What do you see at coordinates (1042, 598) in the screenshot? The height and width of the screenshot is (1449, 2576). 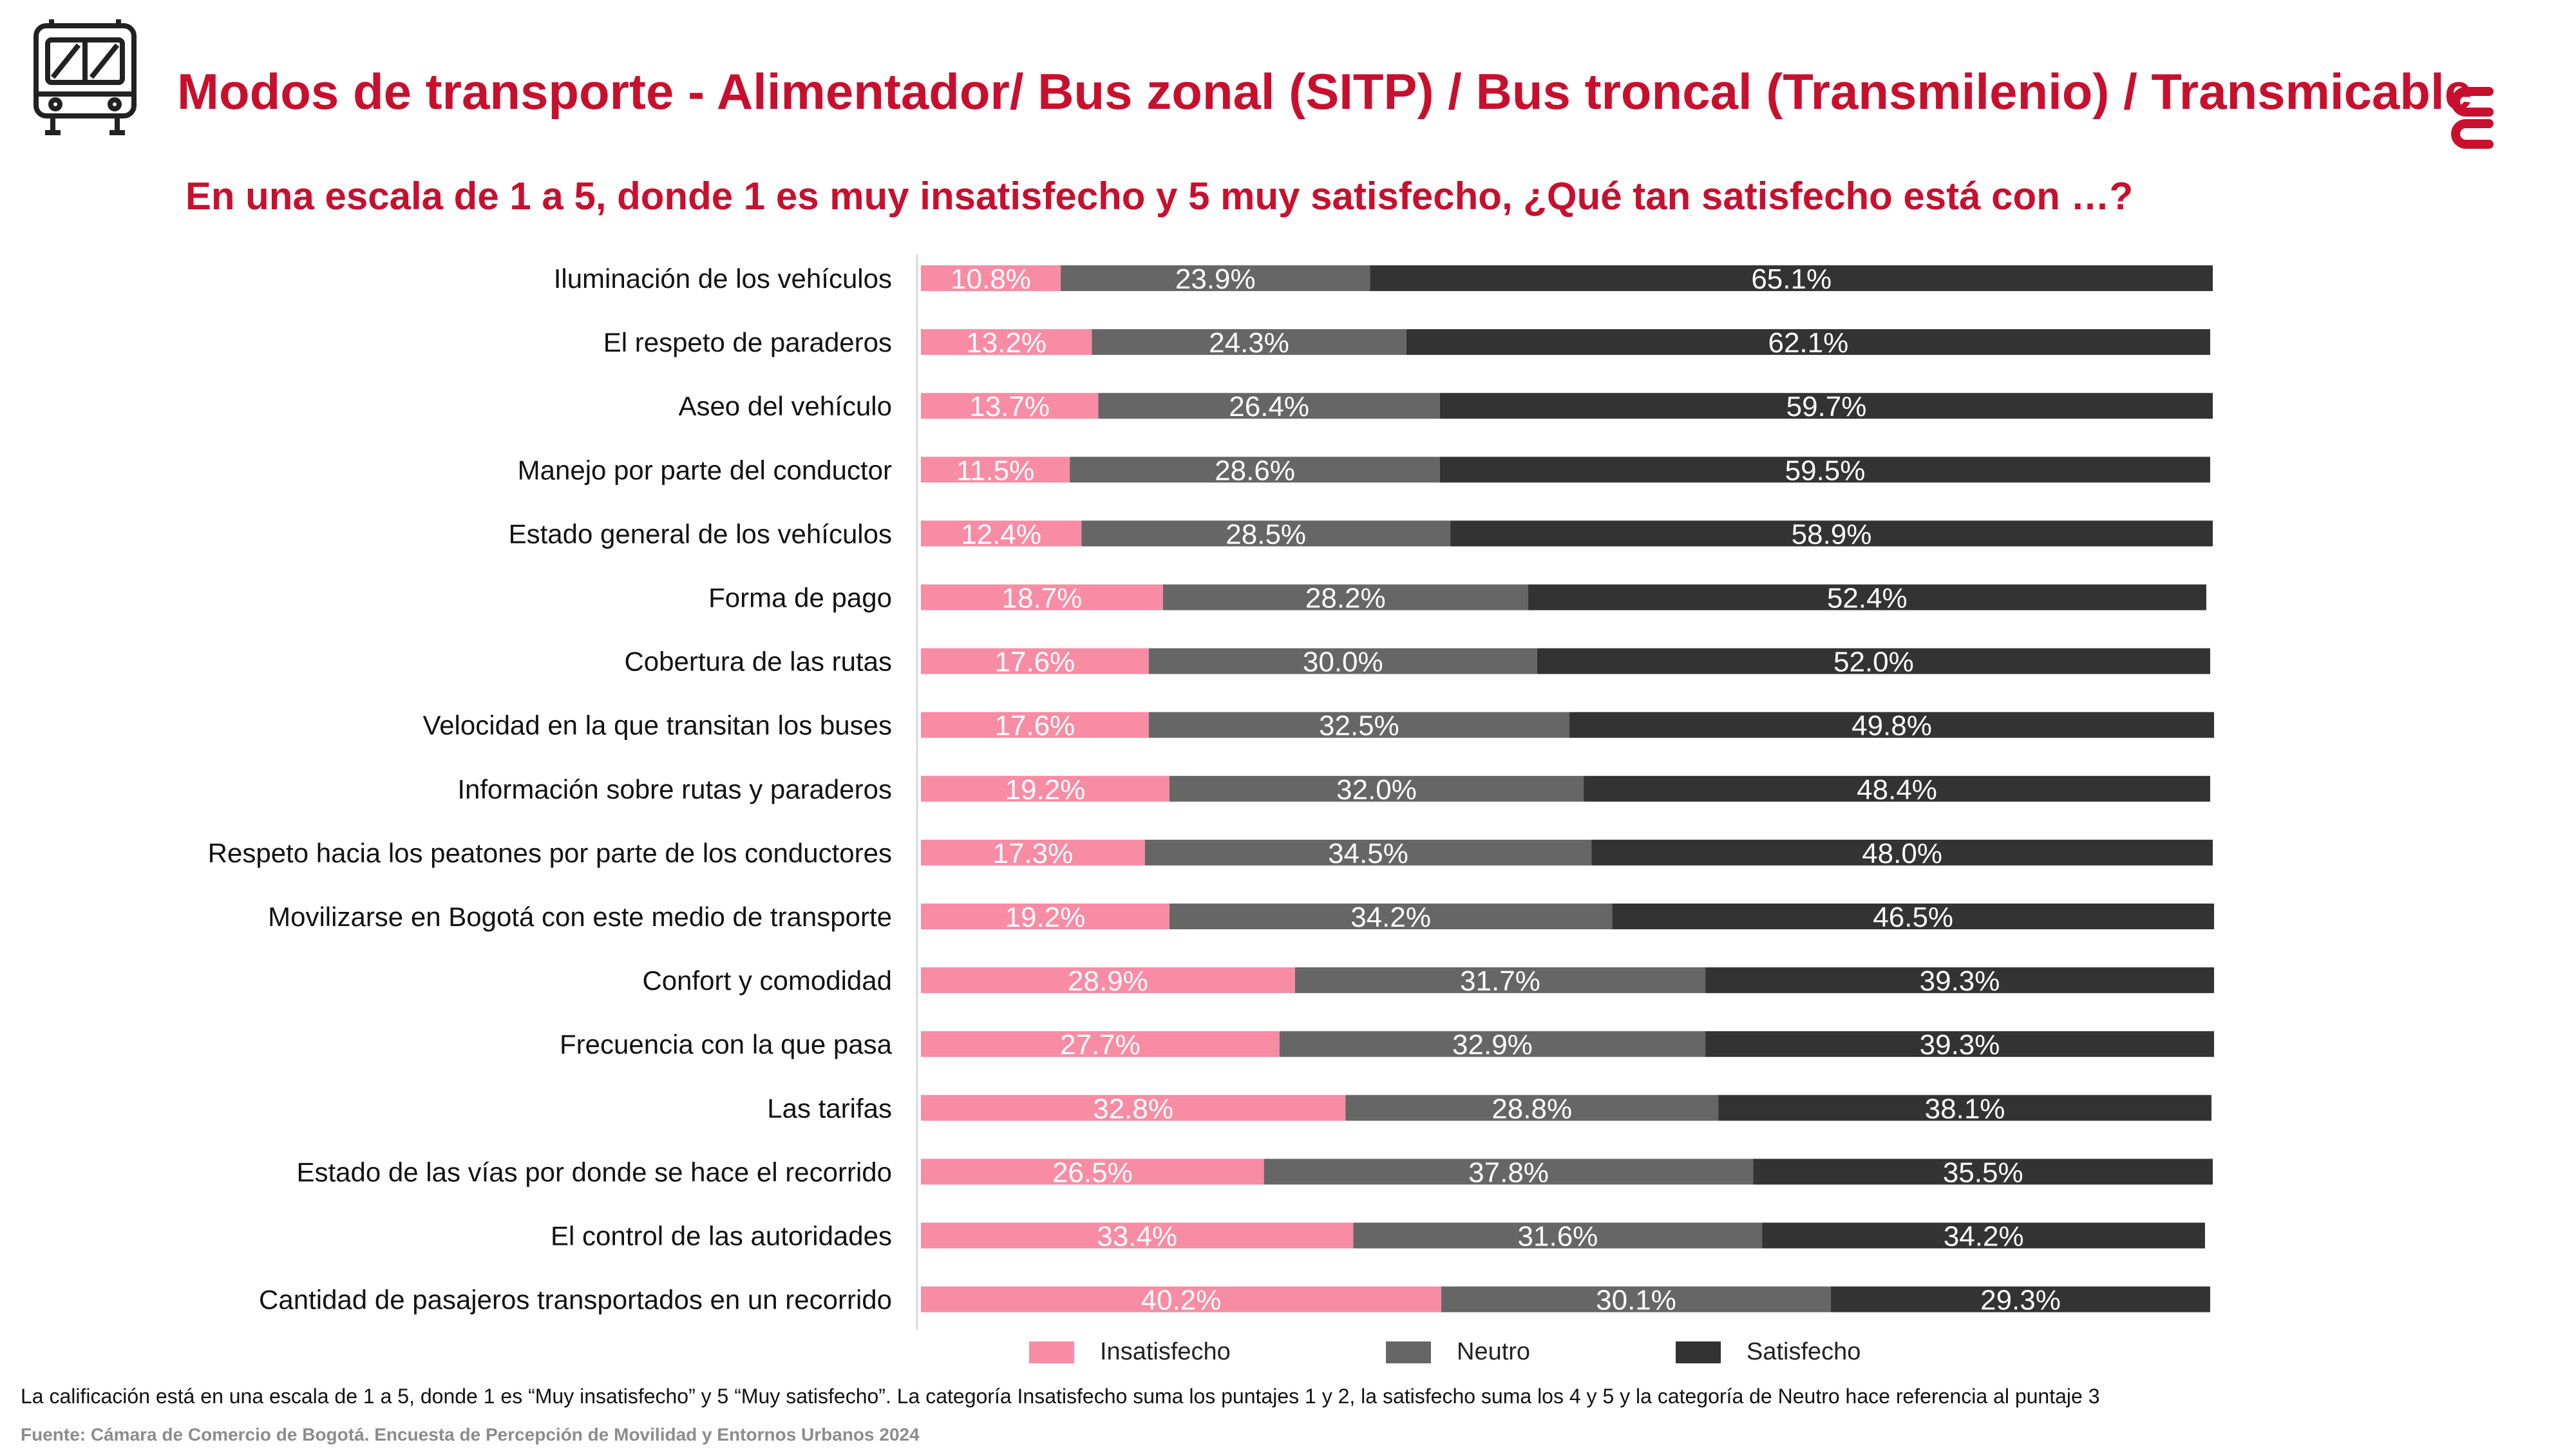 I see `data-label-insatisfecho: 18.7%` at bounding box center [1042, 598].